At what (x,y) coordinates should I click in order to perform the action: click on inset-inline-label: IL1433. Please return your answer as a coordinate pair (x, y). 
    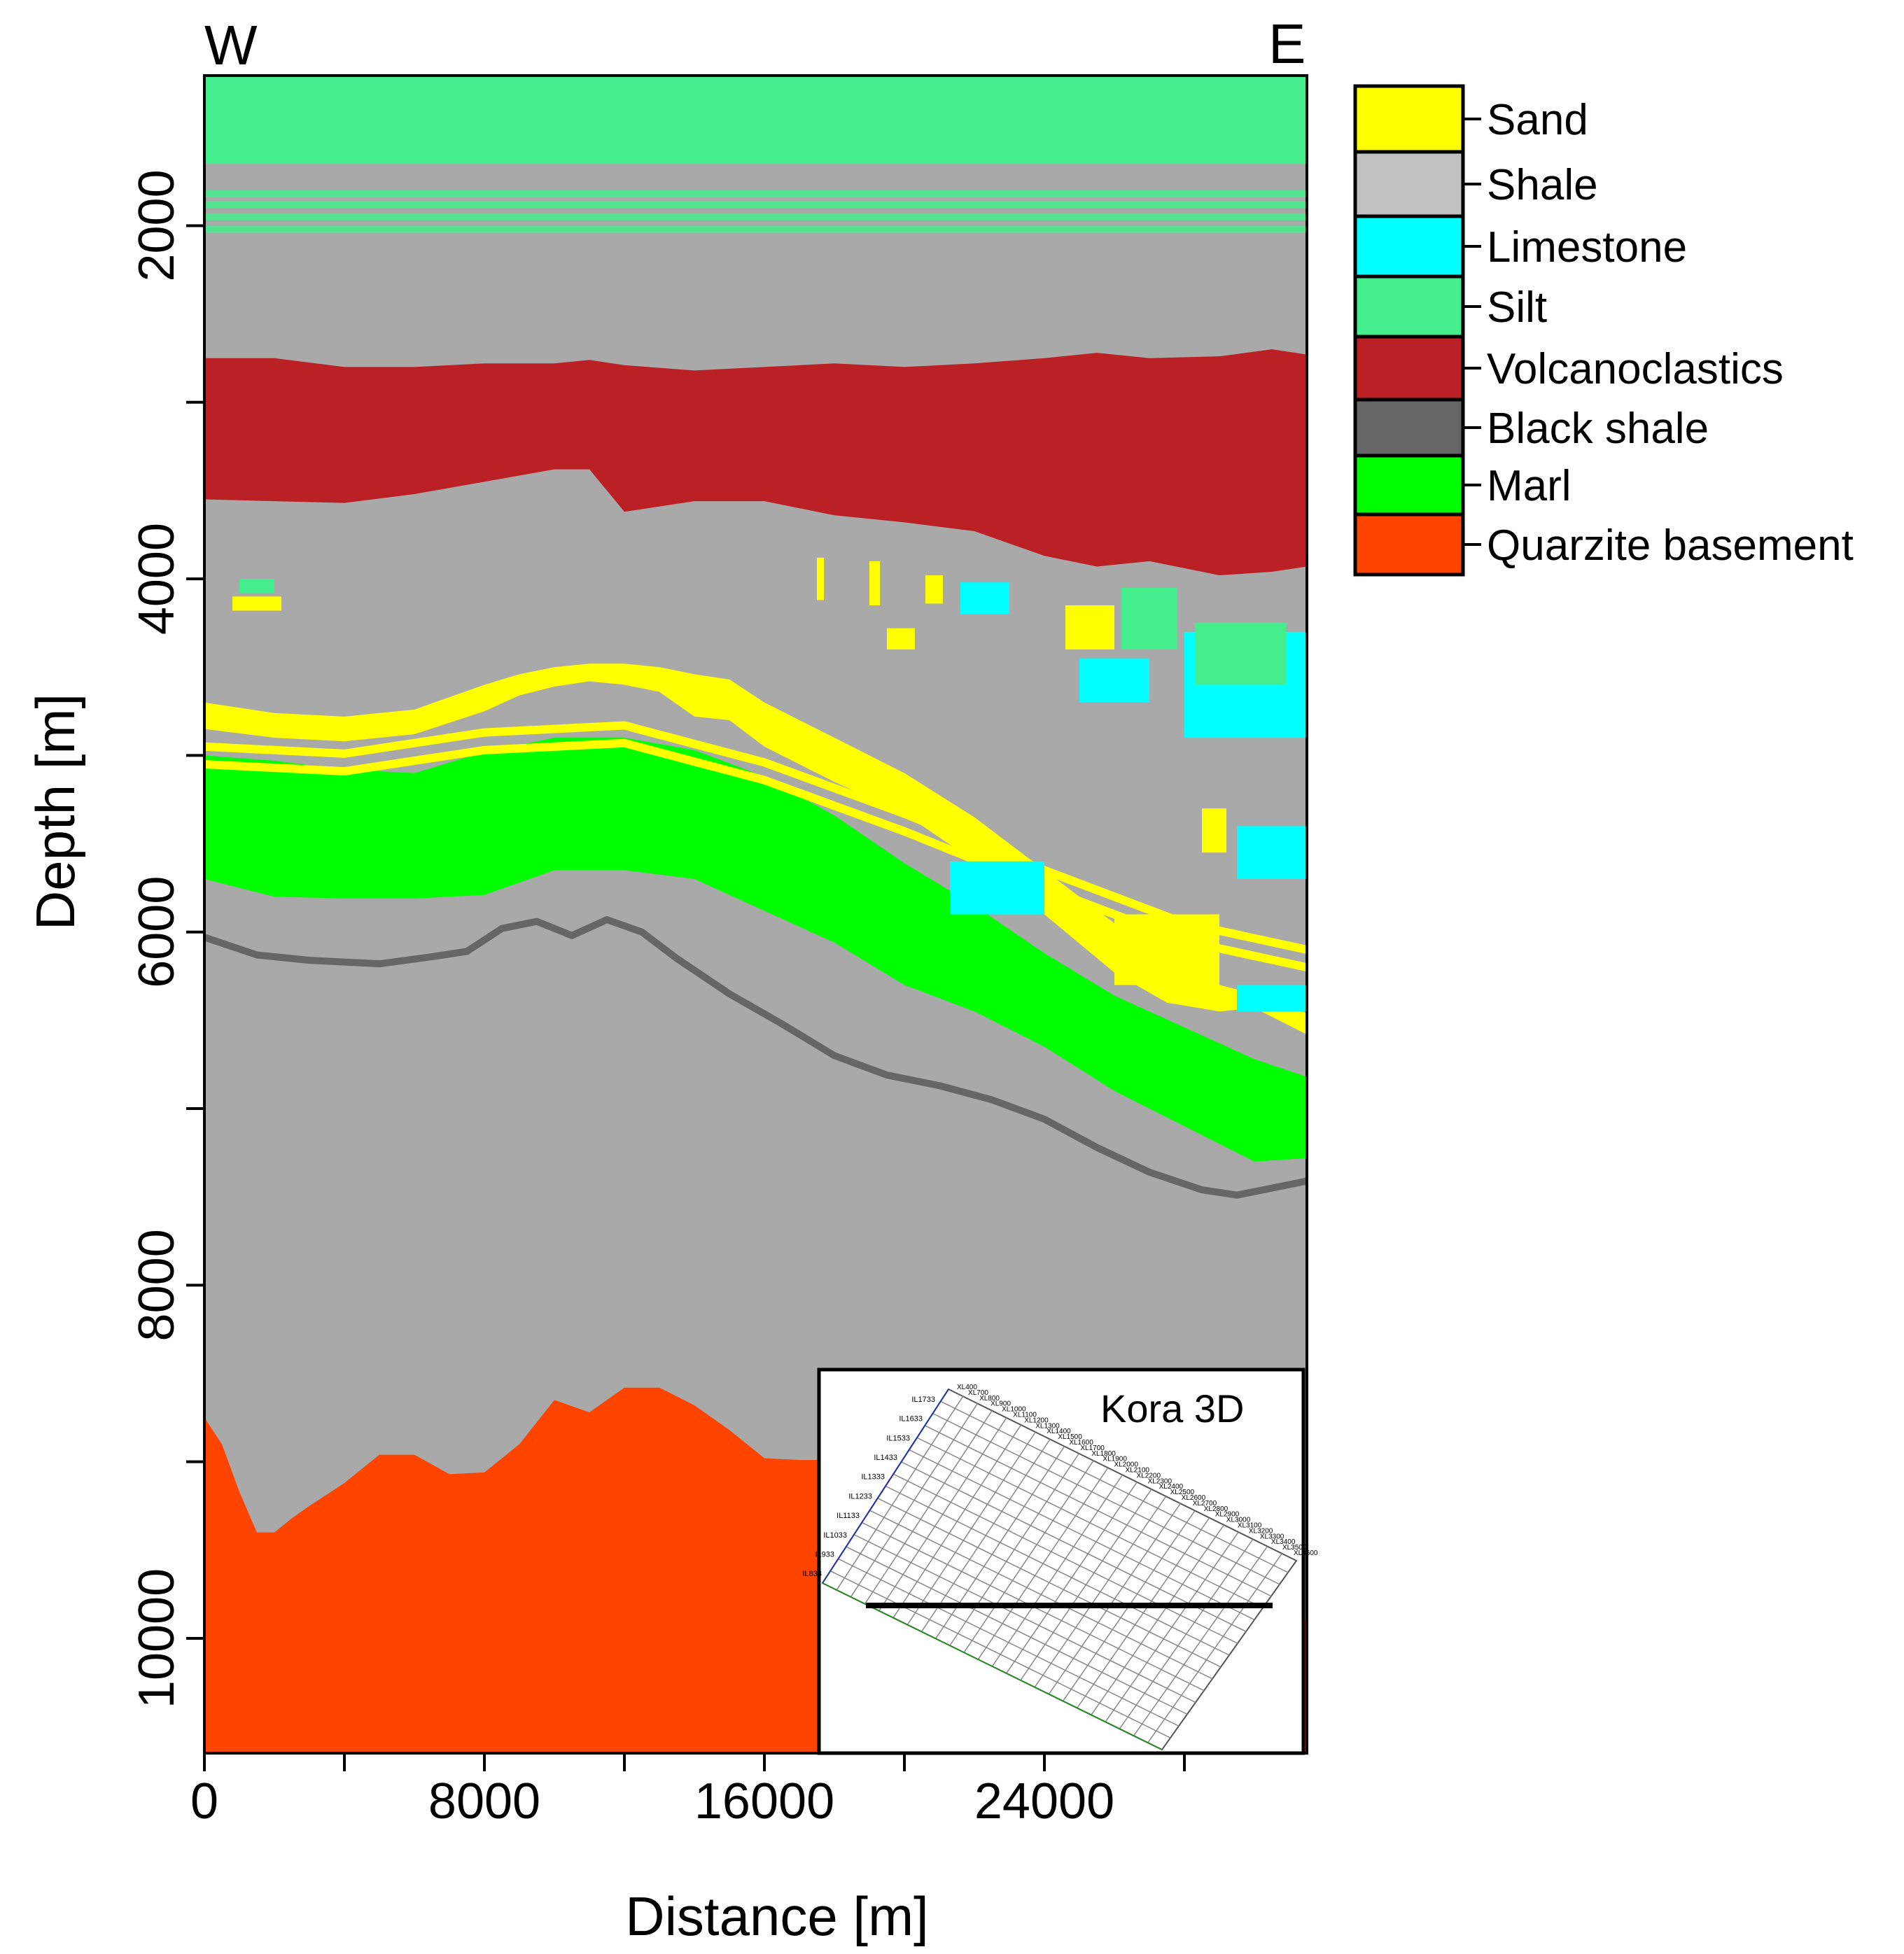
    Looking at the image, I should click on (885, 1458).